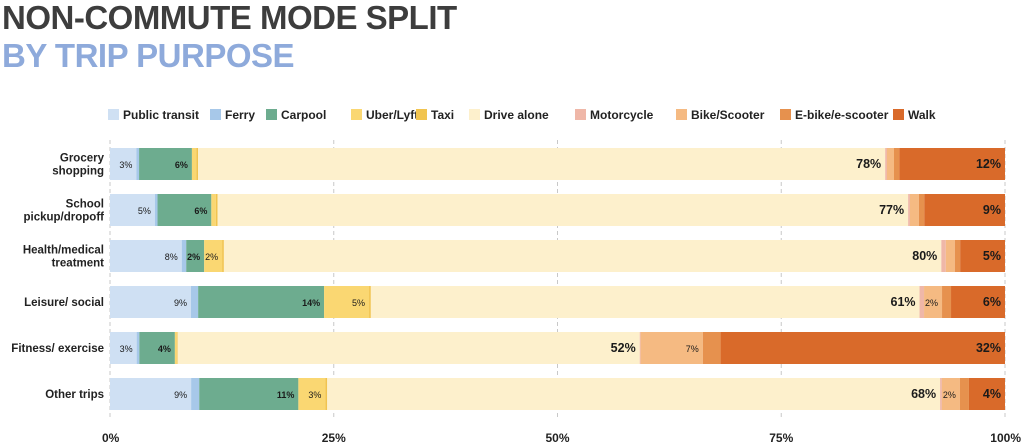 The height and width of the screenshot is (448, 1024). Describe the element at coordinates (992, 302) in the screenshot. I see `data-label: 6%` at that location.